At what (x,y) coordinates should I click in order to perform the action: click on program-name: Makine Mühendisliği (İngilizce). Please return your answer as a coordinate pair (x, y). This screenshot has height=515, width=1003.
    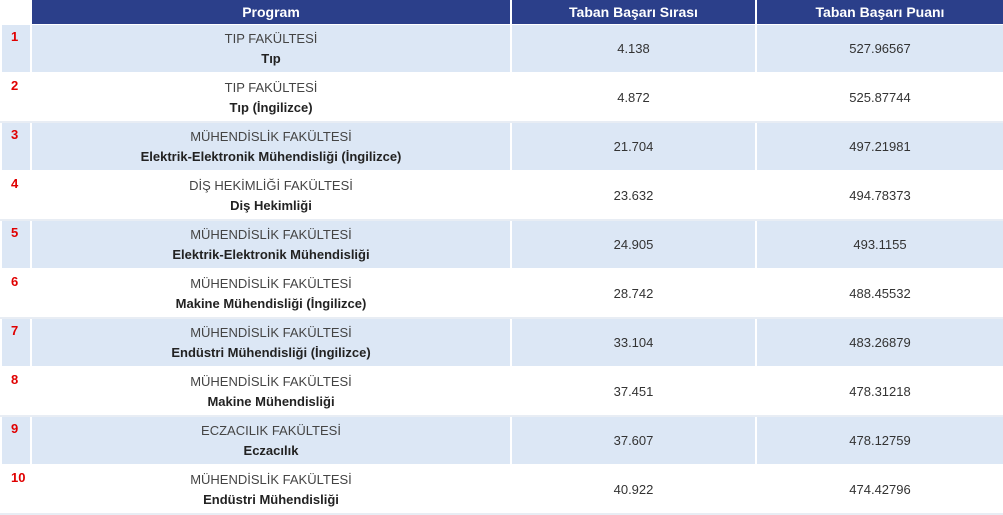
    Looking at the image, I should click on (271, 303).